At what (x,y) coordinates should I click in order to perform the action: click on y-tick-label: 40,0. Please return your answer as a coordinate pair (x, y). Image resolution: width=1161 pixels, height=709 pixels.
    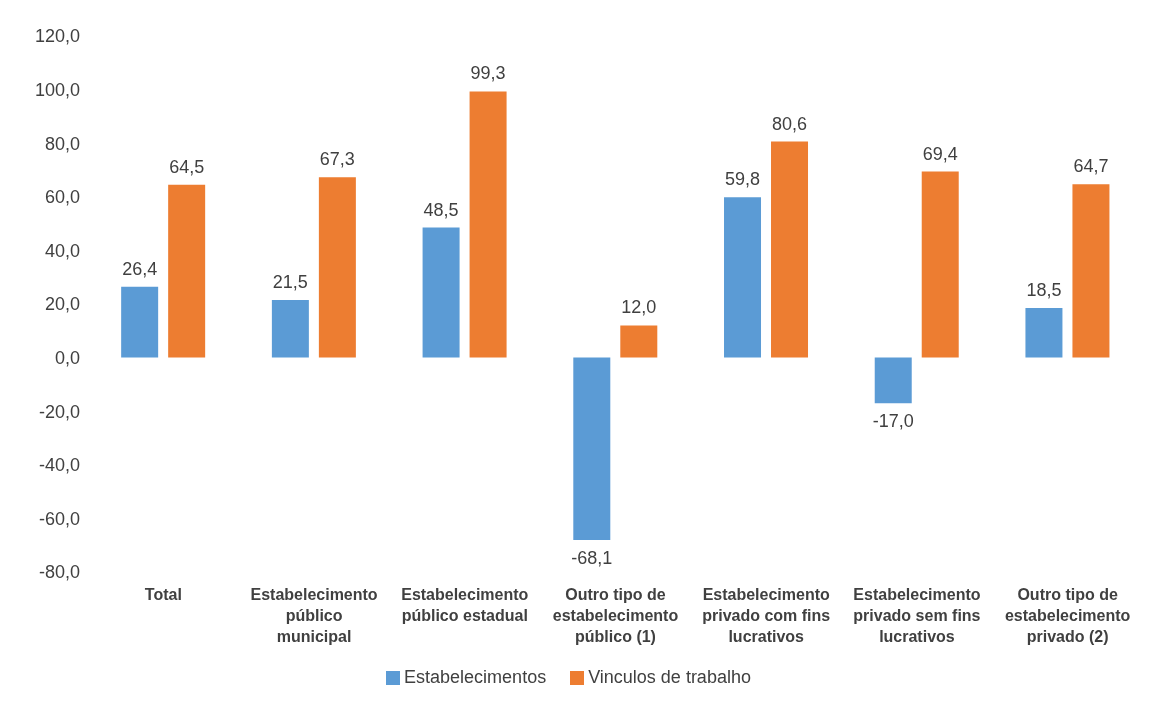
    Looking at the image, I should click on (62, 250).